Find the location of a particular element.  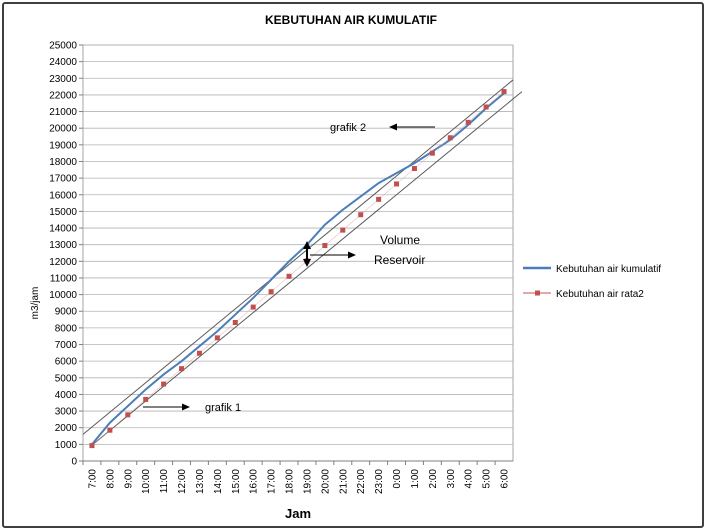

x-tick-label: 18:00 is located at coordinates (290, 481).